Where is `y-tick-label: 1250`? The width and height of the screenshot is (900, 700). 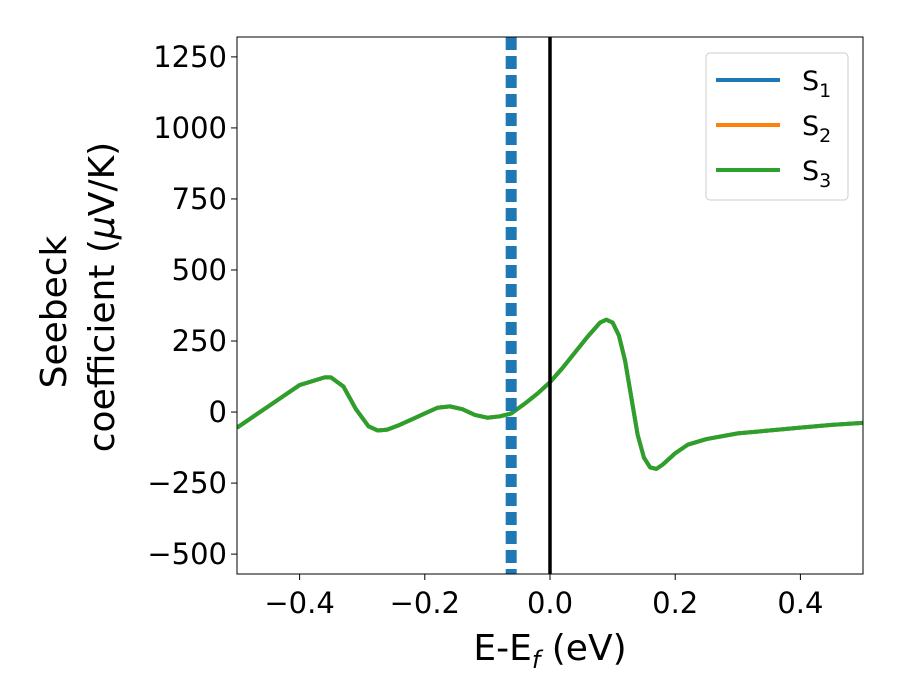
y-tick-label: 1250 is located at coordinates (190, 57).